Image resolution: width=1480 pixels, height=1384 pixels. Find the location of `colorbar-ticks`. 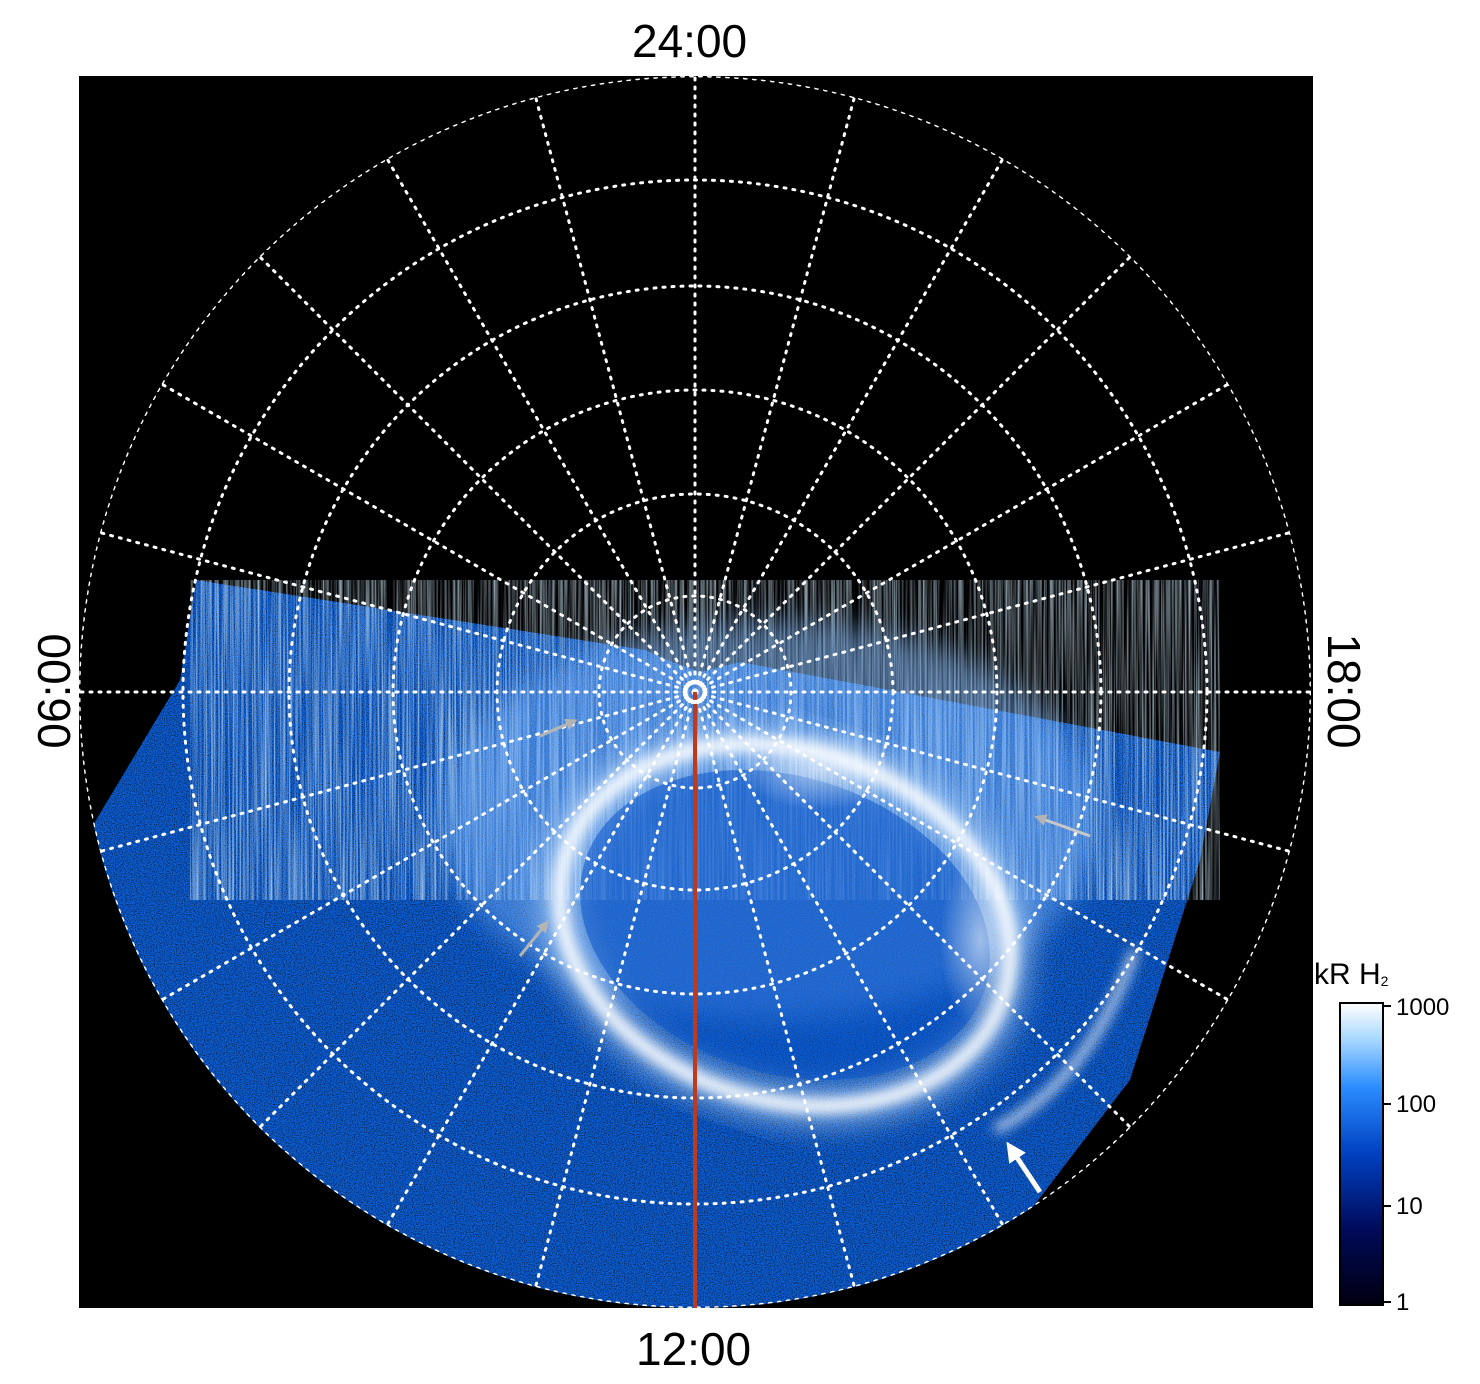

colorbar-ticks is located at coordinates (1387, 1154).